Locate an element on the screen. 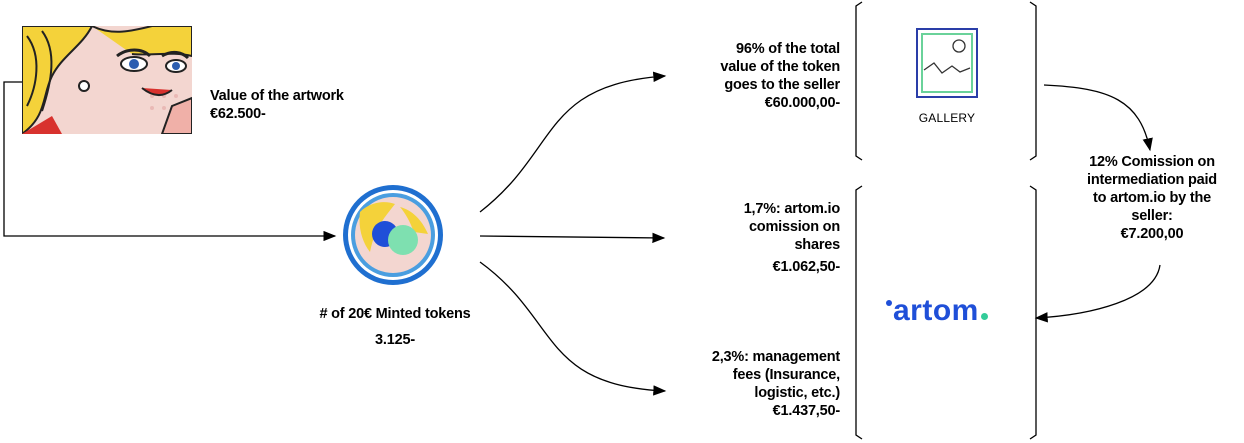 The width and height of the screenshot is (1244, 443). artom-commission-amount: €1.062,50- is located at coordinates (806, 267).